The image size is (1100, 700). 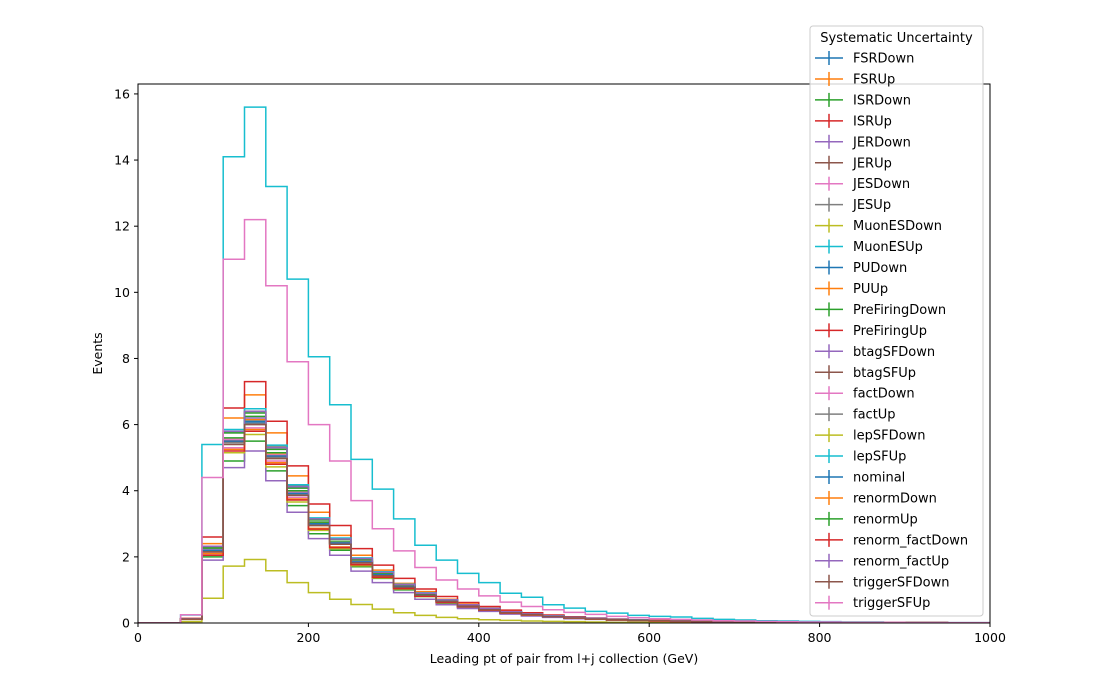 I want to click on legend-item: JERDown, so click(x=863, y=142).